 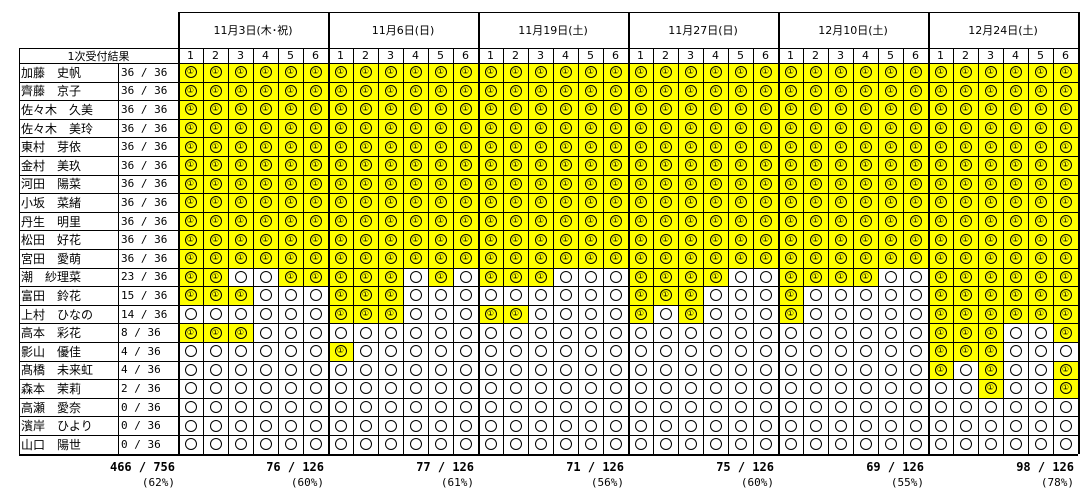 What do you see at coordinates (1045, 466) in the screenshot?
I see `date-total: 98 / 126` at bounding box center [1045, 466].